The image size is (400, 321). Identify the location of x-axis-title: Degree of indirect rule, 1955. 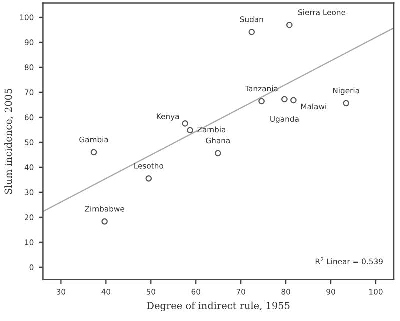
(218, 307).